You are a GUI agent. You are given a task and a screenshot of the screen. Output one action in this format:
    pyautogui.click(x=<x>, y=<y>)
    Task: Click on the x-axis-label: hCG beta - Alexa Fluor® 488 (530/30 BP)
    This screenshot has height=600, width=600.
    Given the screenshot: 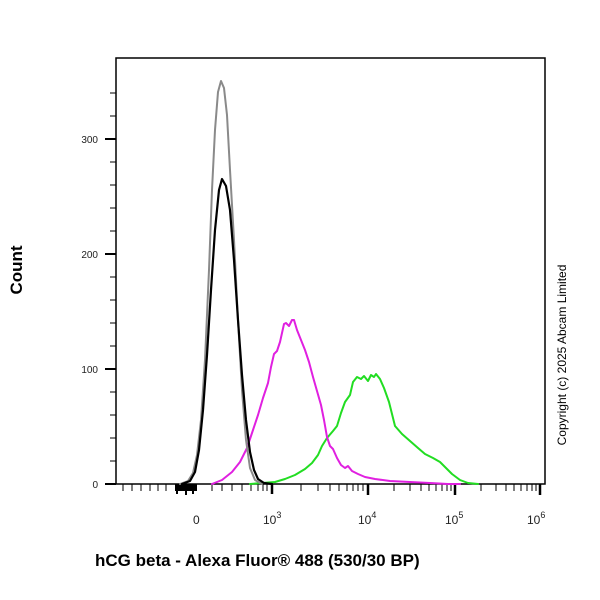 What is the action you would take?
    pyautogui.click(x=257, y=560)
    